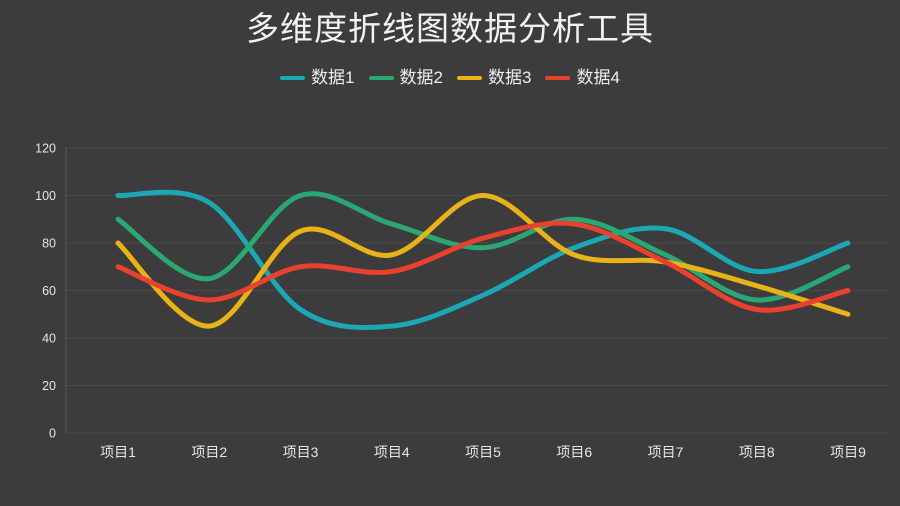 The height and width of the screenshot is (506, 900). What do you see at coordinates (666, 452) in the screenshot?
I see `x-axis-tick-label: 项目7` at bounding box center [666, 452].